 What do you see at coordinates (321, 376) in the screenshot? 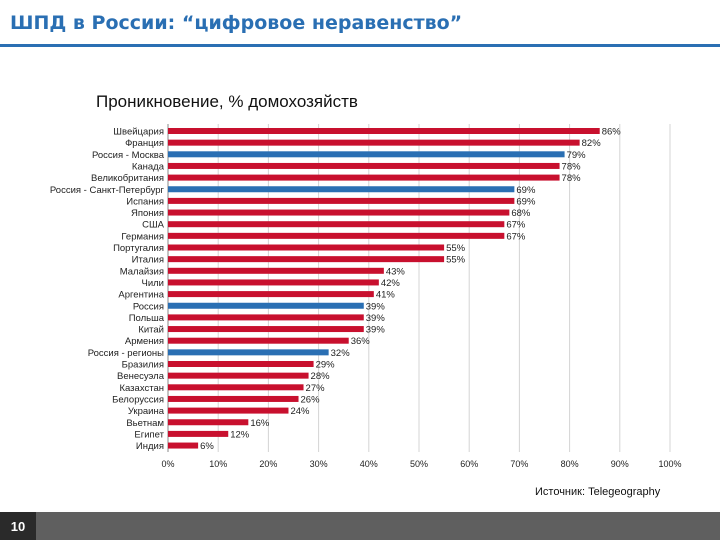
I see `value-label: 28%` at bounding box center [321, 376].